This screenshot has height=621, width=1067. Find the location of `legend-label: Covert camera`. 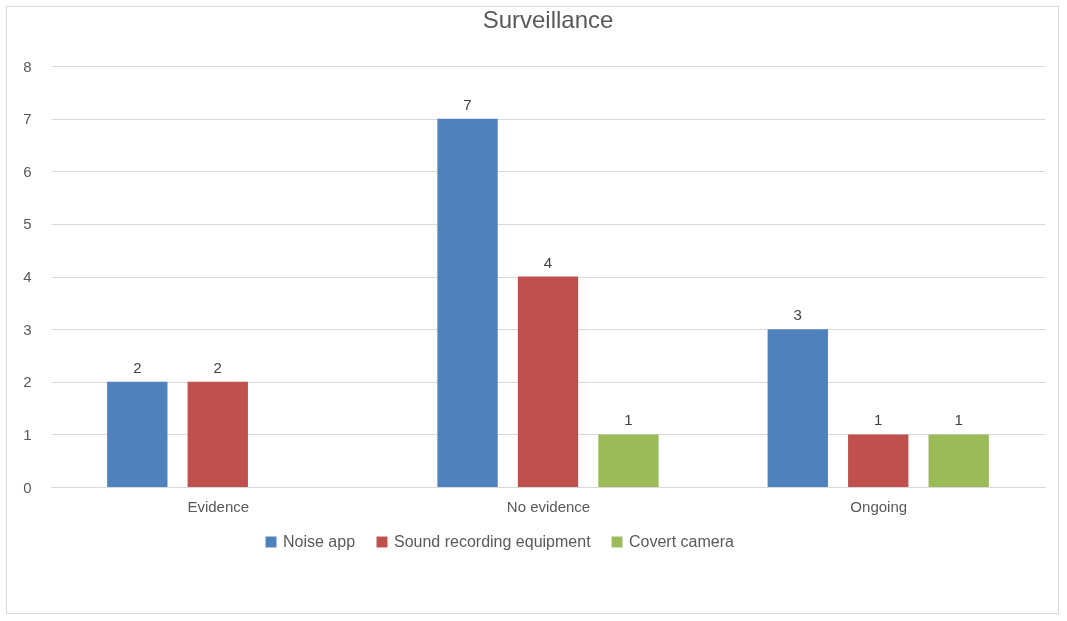

legend-label: Covert camera is located at coordinates (682, 541).